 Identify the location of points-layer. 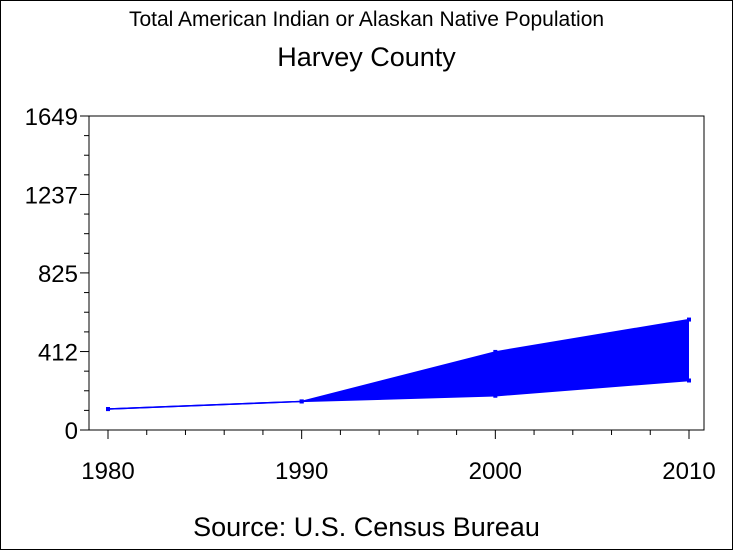
(398, 364).